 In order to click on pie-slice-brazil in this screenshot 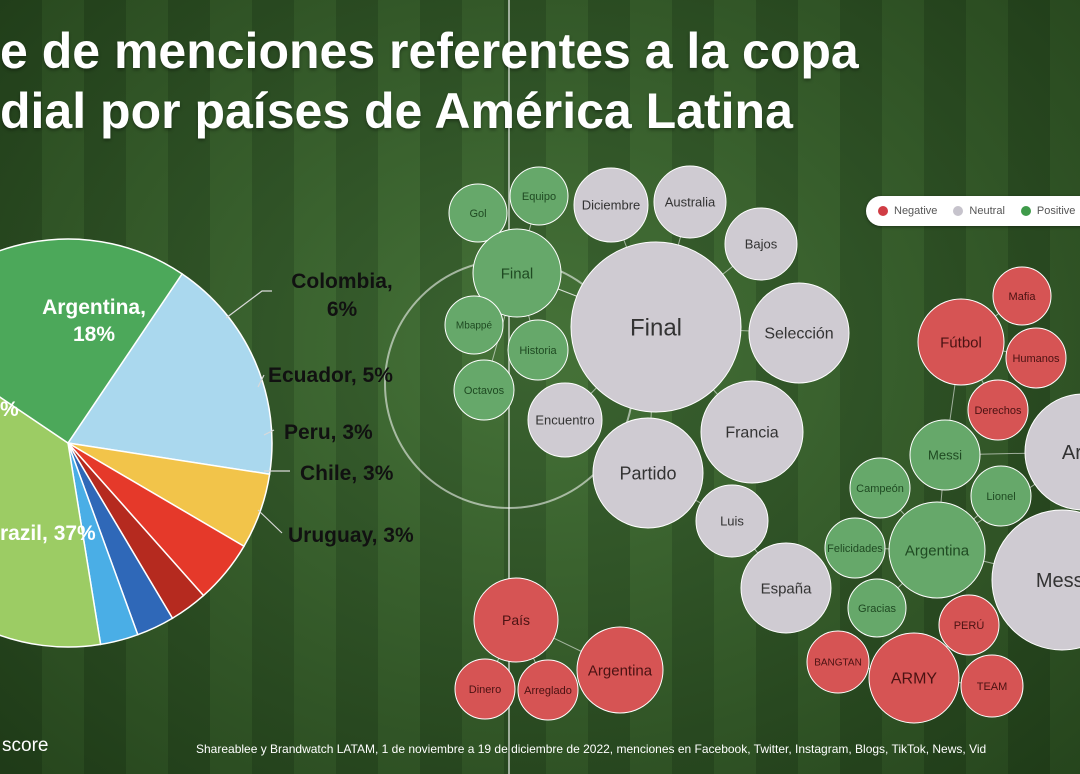, I will do `click(51, 522)`.